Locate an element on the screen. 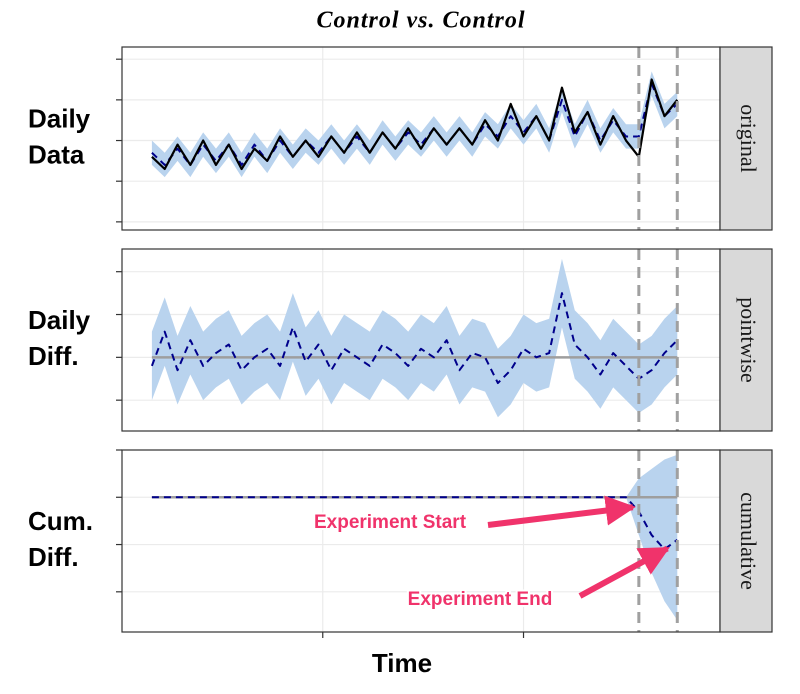 This screenshot has width=800, height=694. strip-label: original is located at coordinates (748, 138).